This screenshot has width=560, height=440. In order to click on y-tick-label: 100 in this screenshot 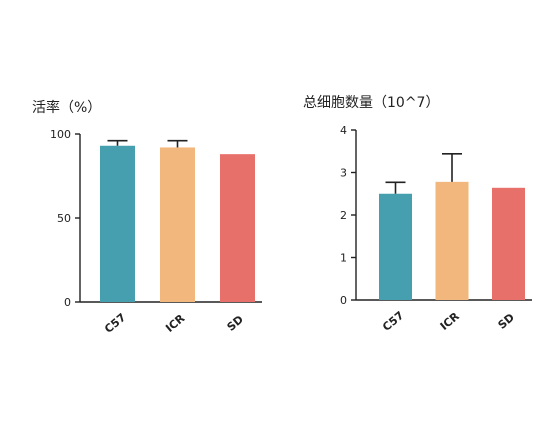, I will do `click(60, 134)`.